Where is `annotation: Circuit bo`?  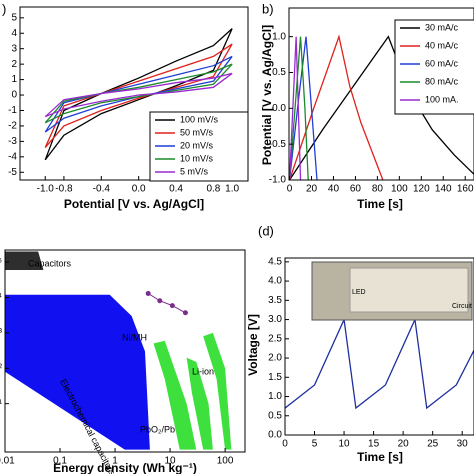 annotation: Circuit bo is located at coordinates (463, 306).